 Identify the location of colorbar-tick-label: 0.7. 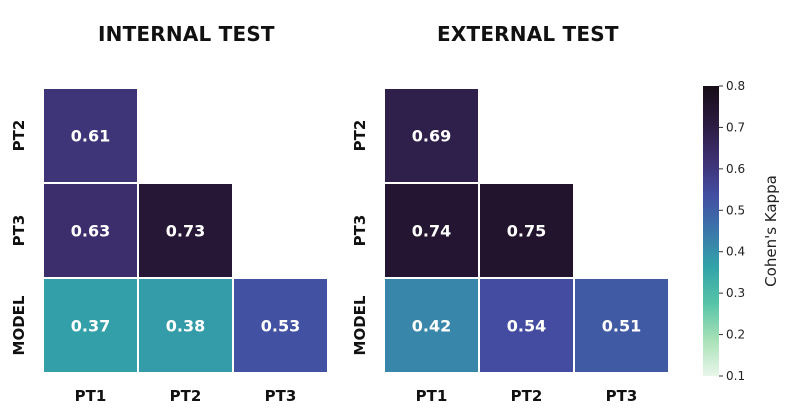
(735, 127).